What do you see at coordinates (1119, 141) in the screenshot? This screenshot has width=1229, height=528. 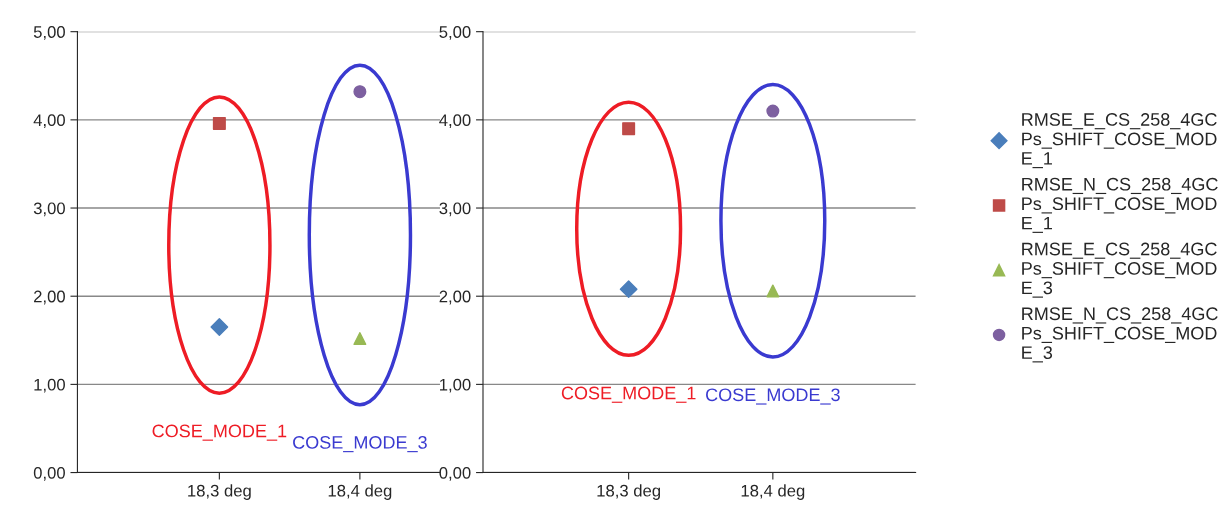 I see `legend-label: RMSE_E_CS_258_4GCPs_SHIFT_COSE_MODE_1` at bounding box center [1119, 141].